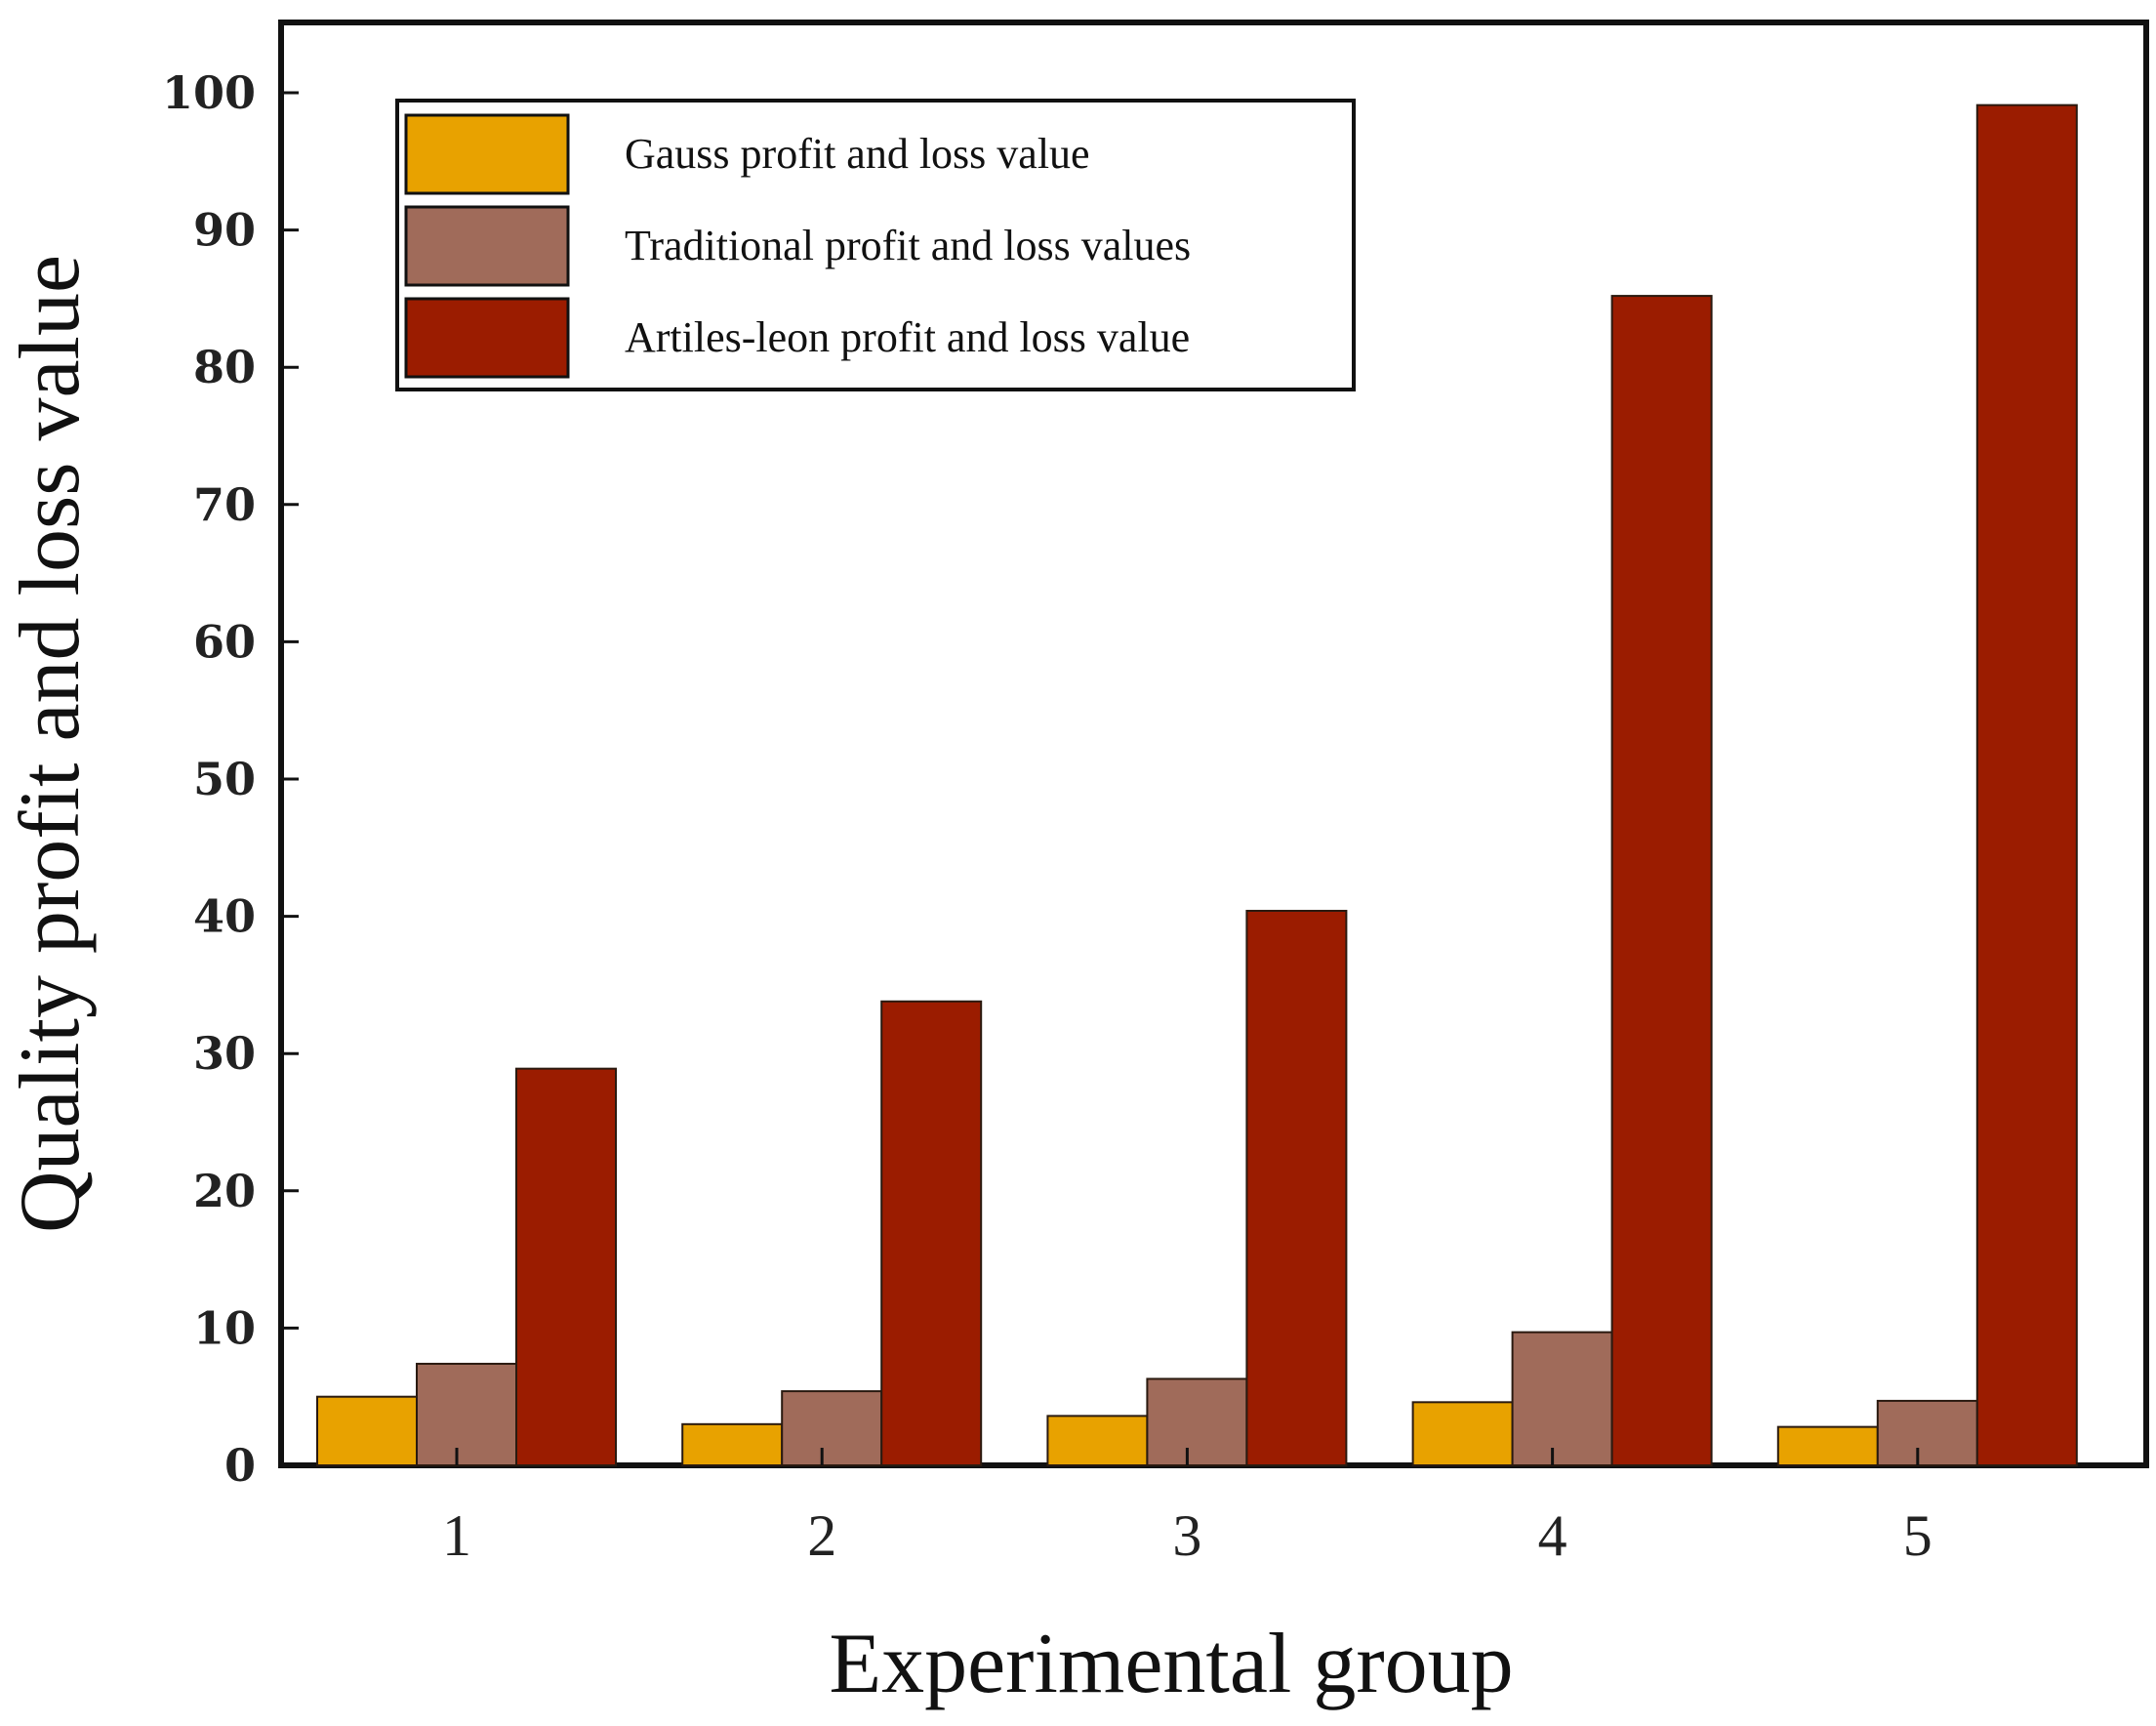 The image size is (2156, 1726). What do you see at coordinates (224, 1053) in the screenshot?
I see `y-tick-label: 30` at bounding box center [224, 1053].